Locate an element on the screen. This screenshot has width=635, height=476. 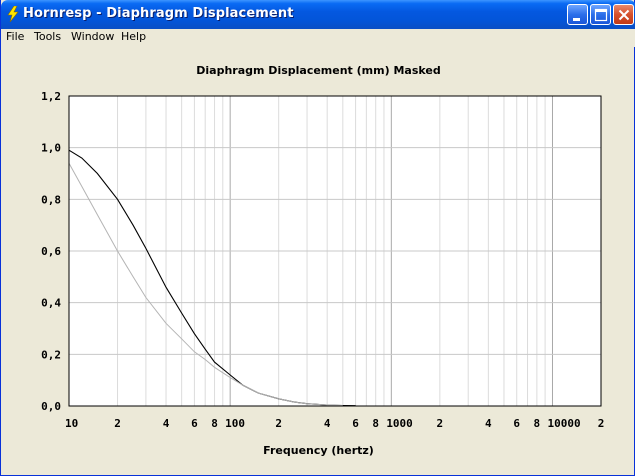
menu-window: Window is located at coordinates (93, 36).